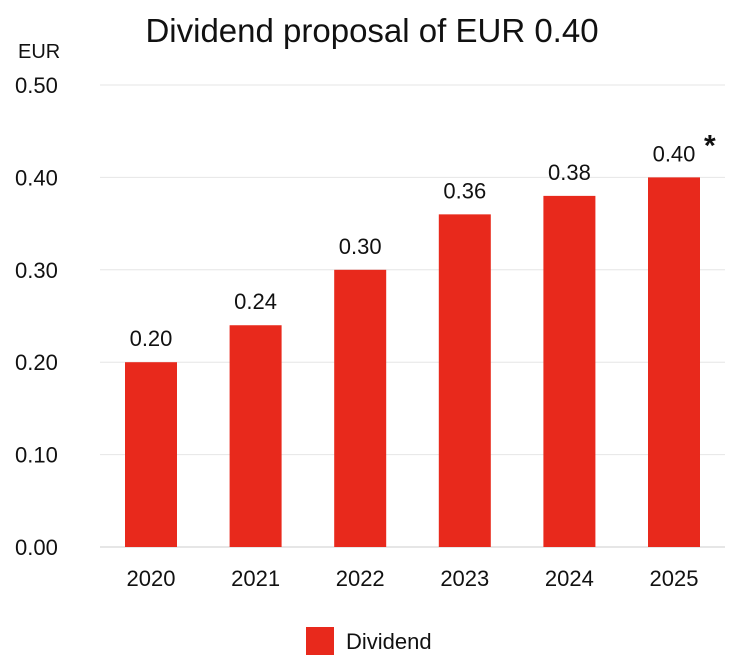  What do you see at coordinates (569, 172) in the screenshot?
I see `data-label-2024: 0.38` at bounding box center [569, 172].